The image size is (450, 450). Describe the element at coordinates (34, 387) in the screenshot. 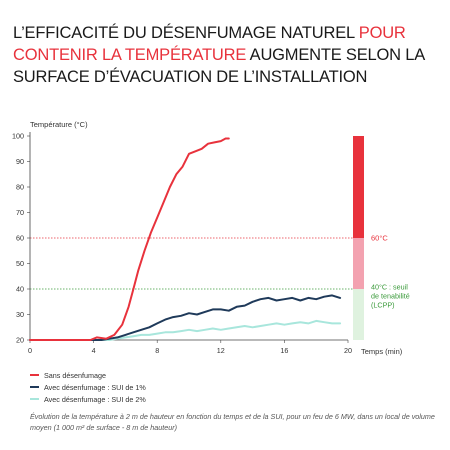

I see `legend-swatch-navy` at that location.